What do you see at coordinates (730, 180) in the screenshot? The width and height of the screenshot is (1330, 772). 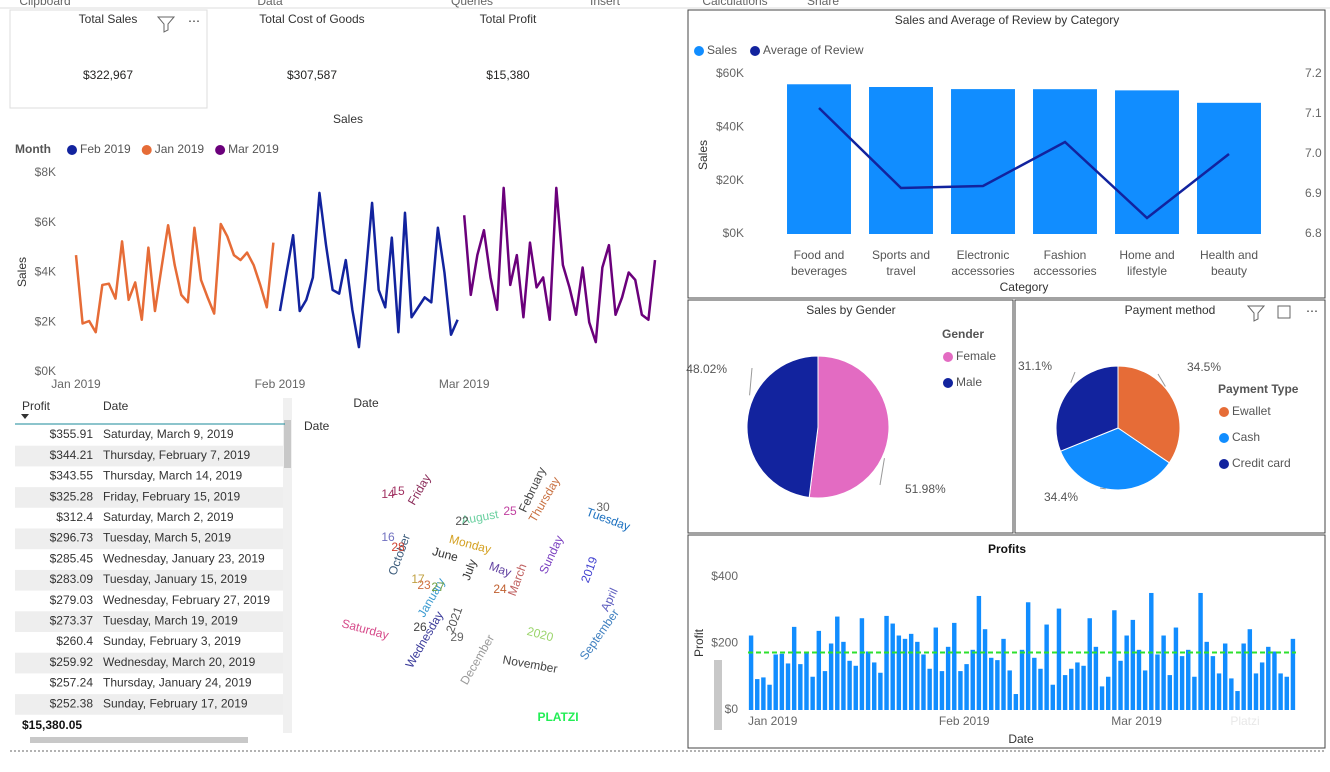 I see `y-tick-label: $20K` at bounding box center [730, 180].